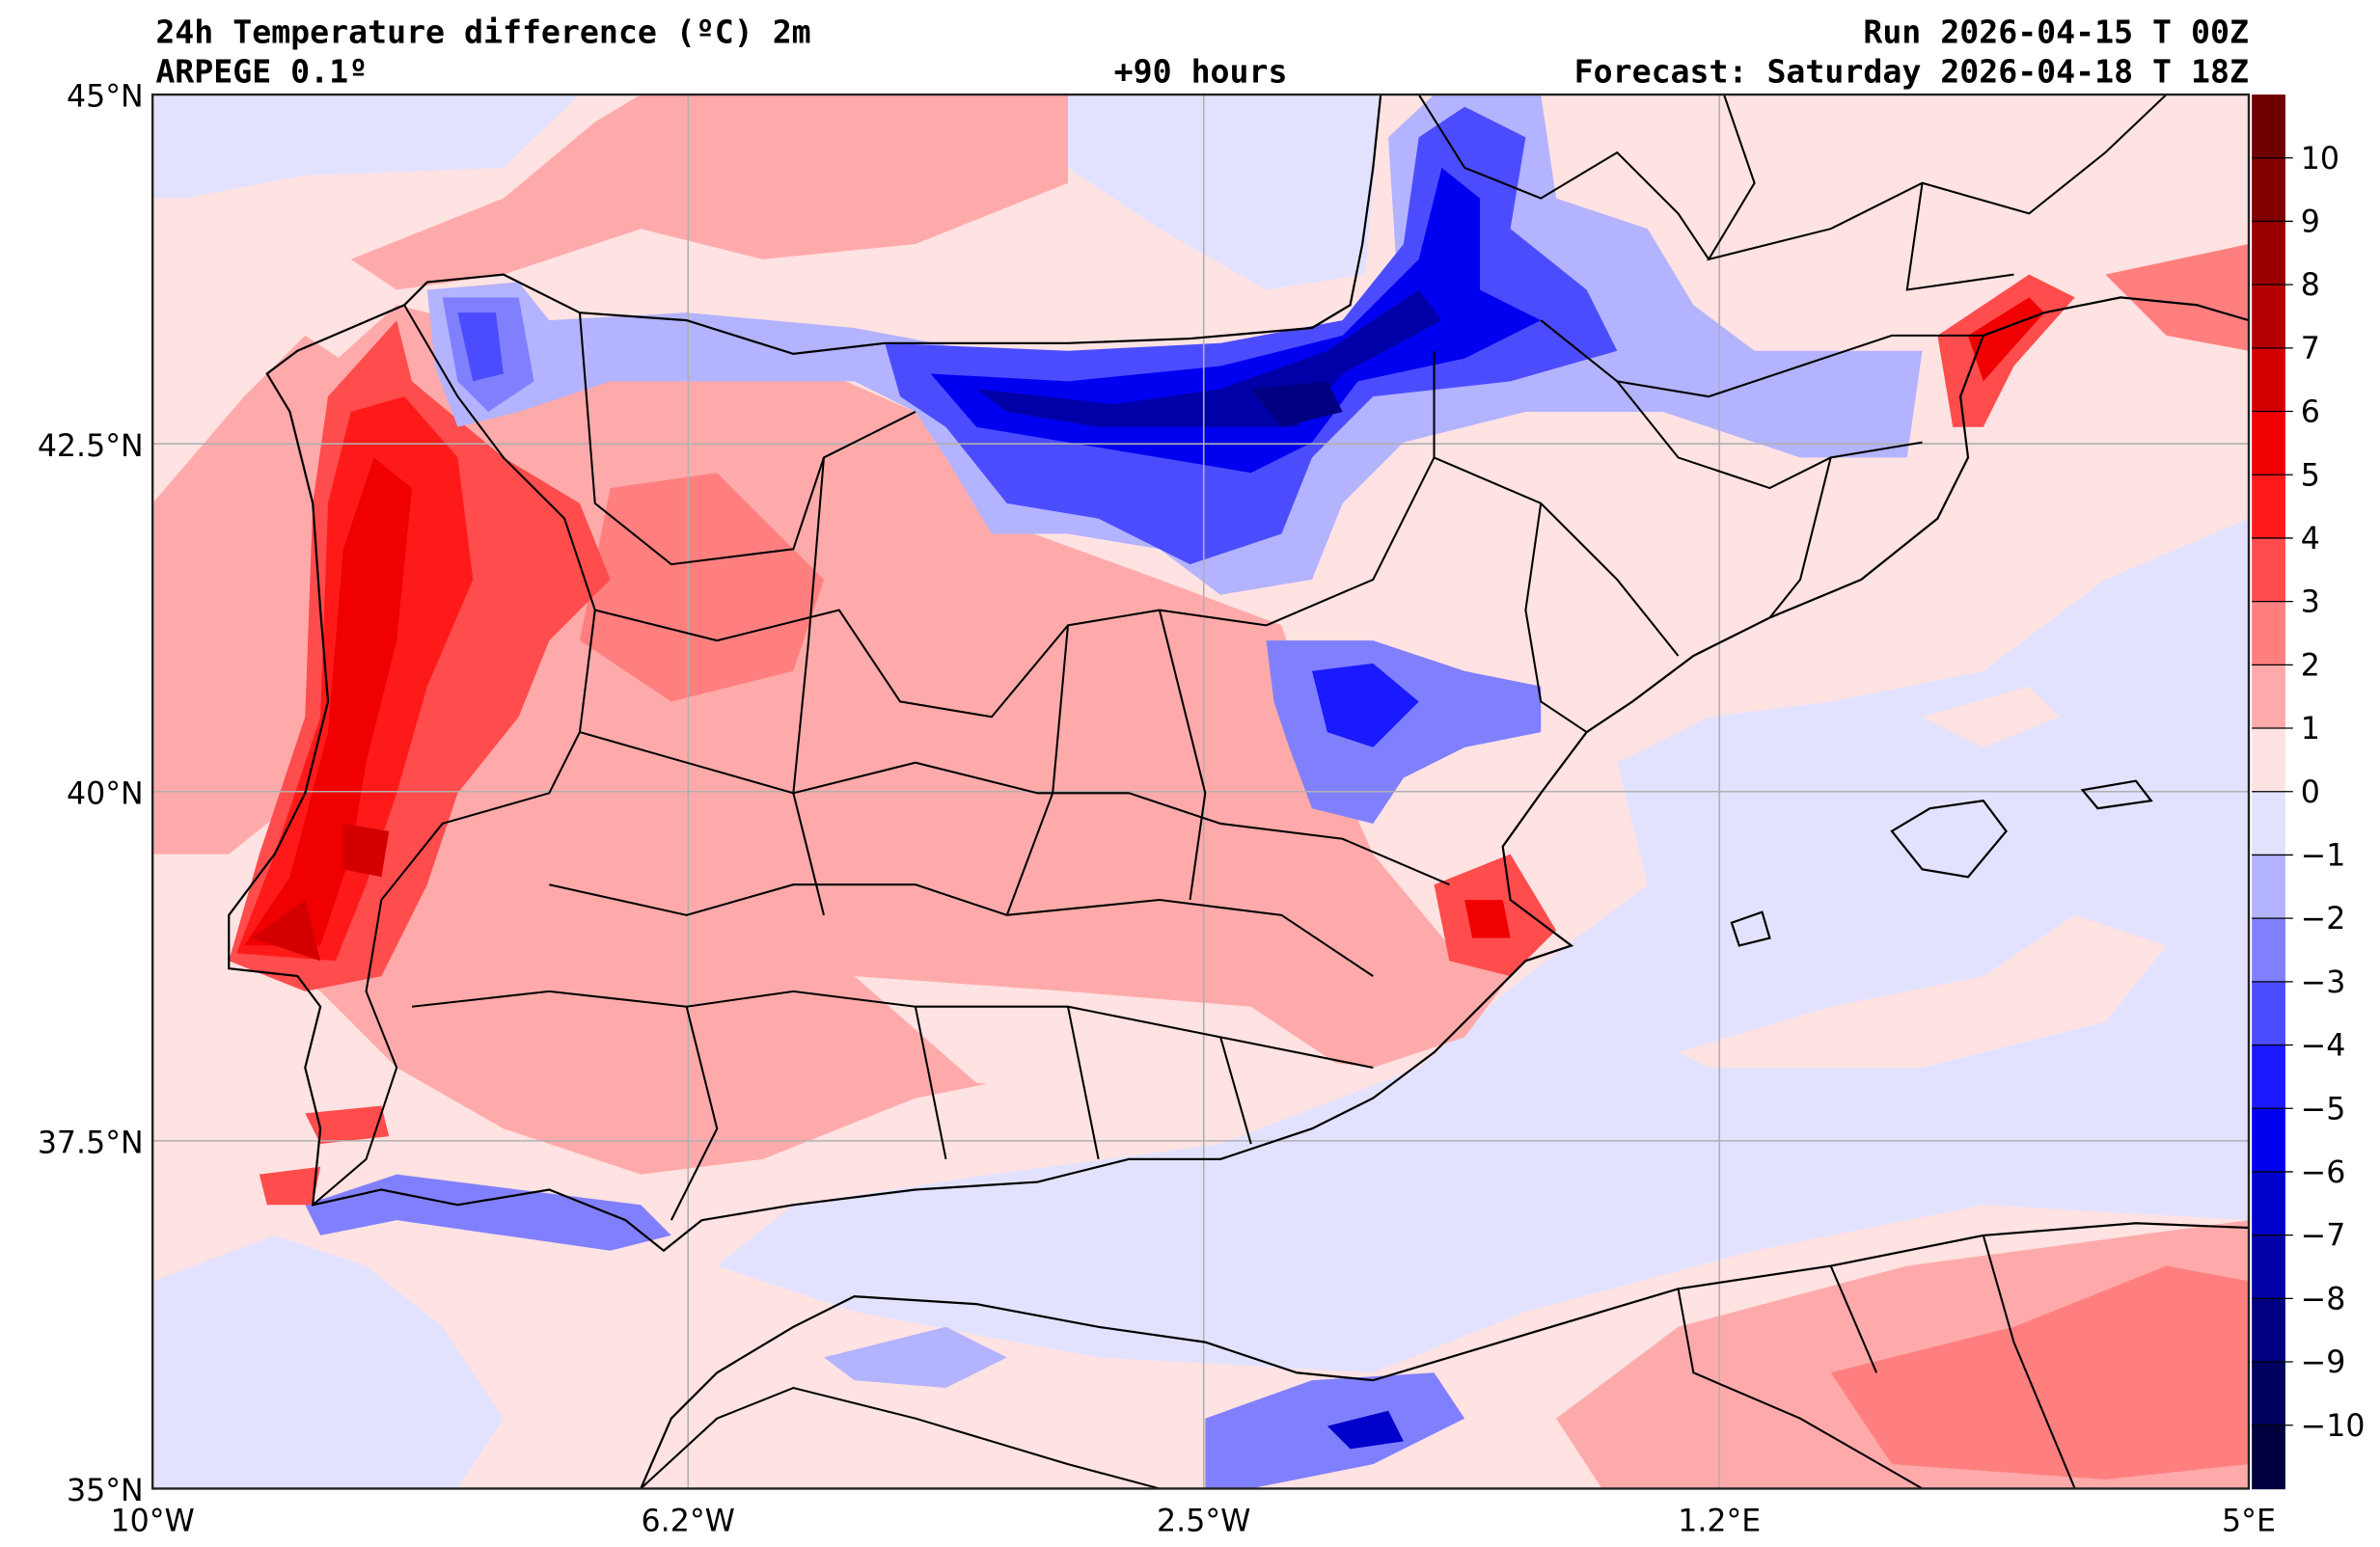  What do you see at coordinates (1203, 1522) in the screenshot?
I see `lon-label: 2.5°W` at bounding box center [1203, 1522].